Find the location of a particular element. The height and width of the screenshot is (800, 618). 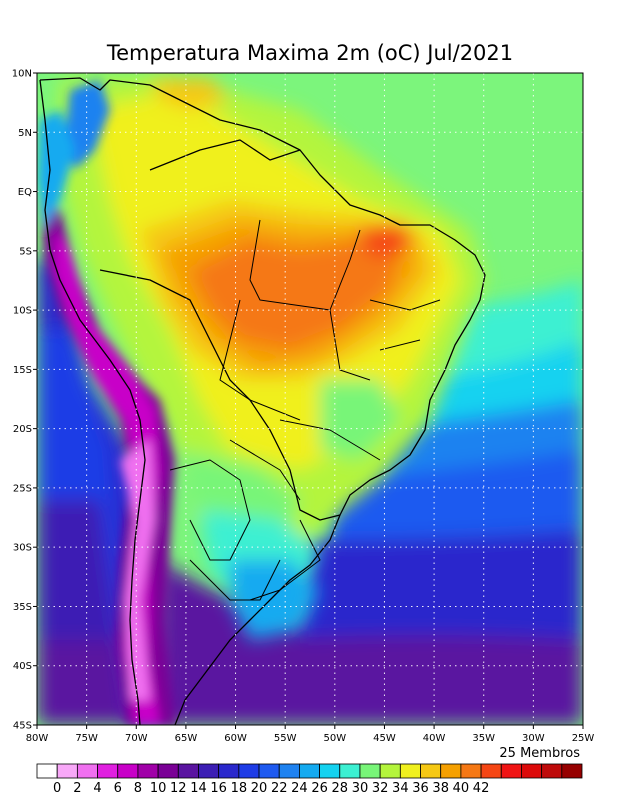

lat-tick-label: 20S is located at coordinates (22, 429).